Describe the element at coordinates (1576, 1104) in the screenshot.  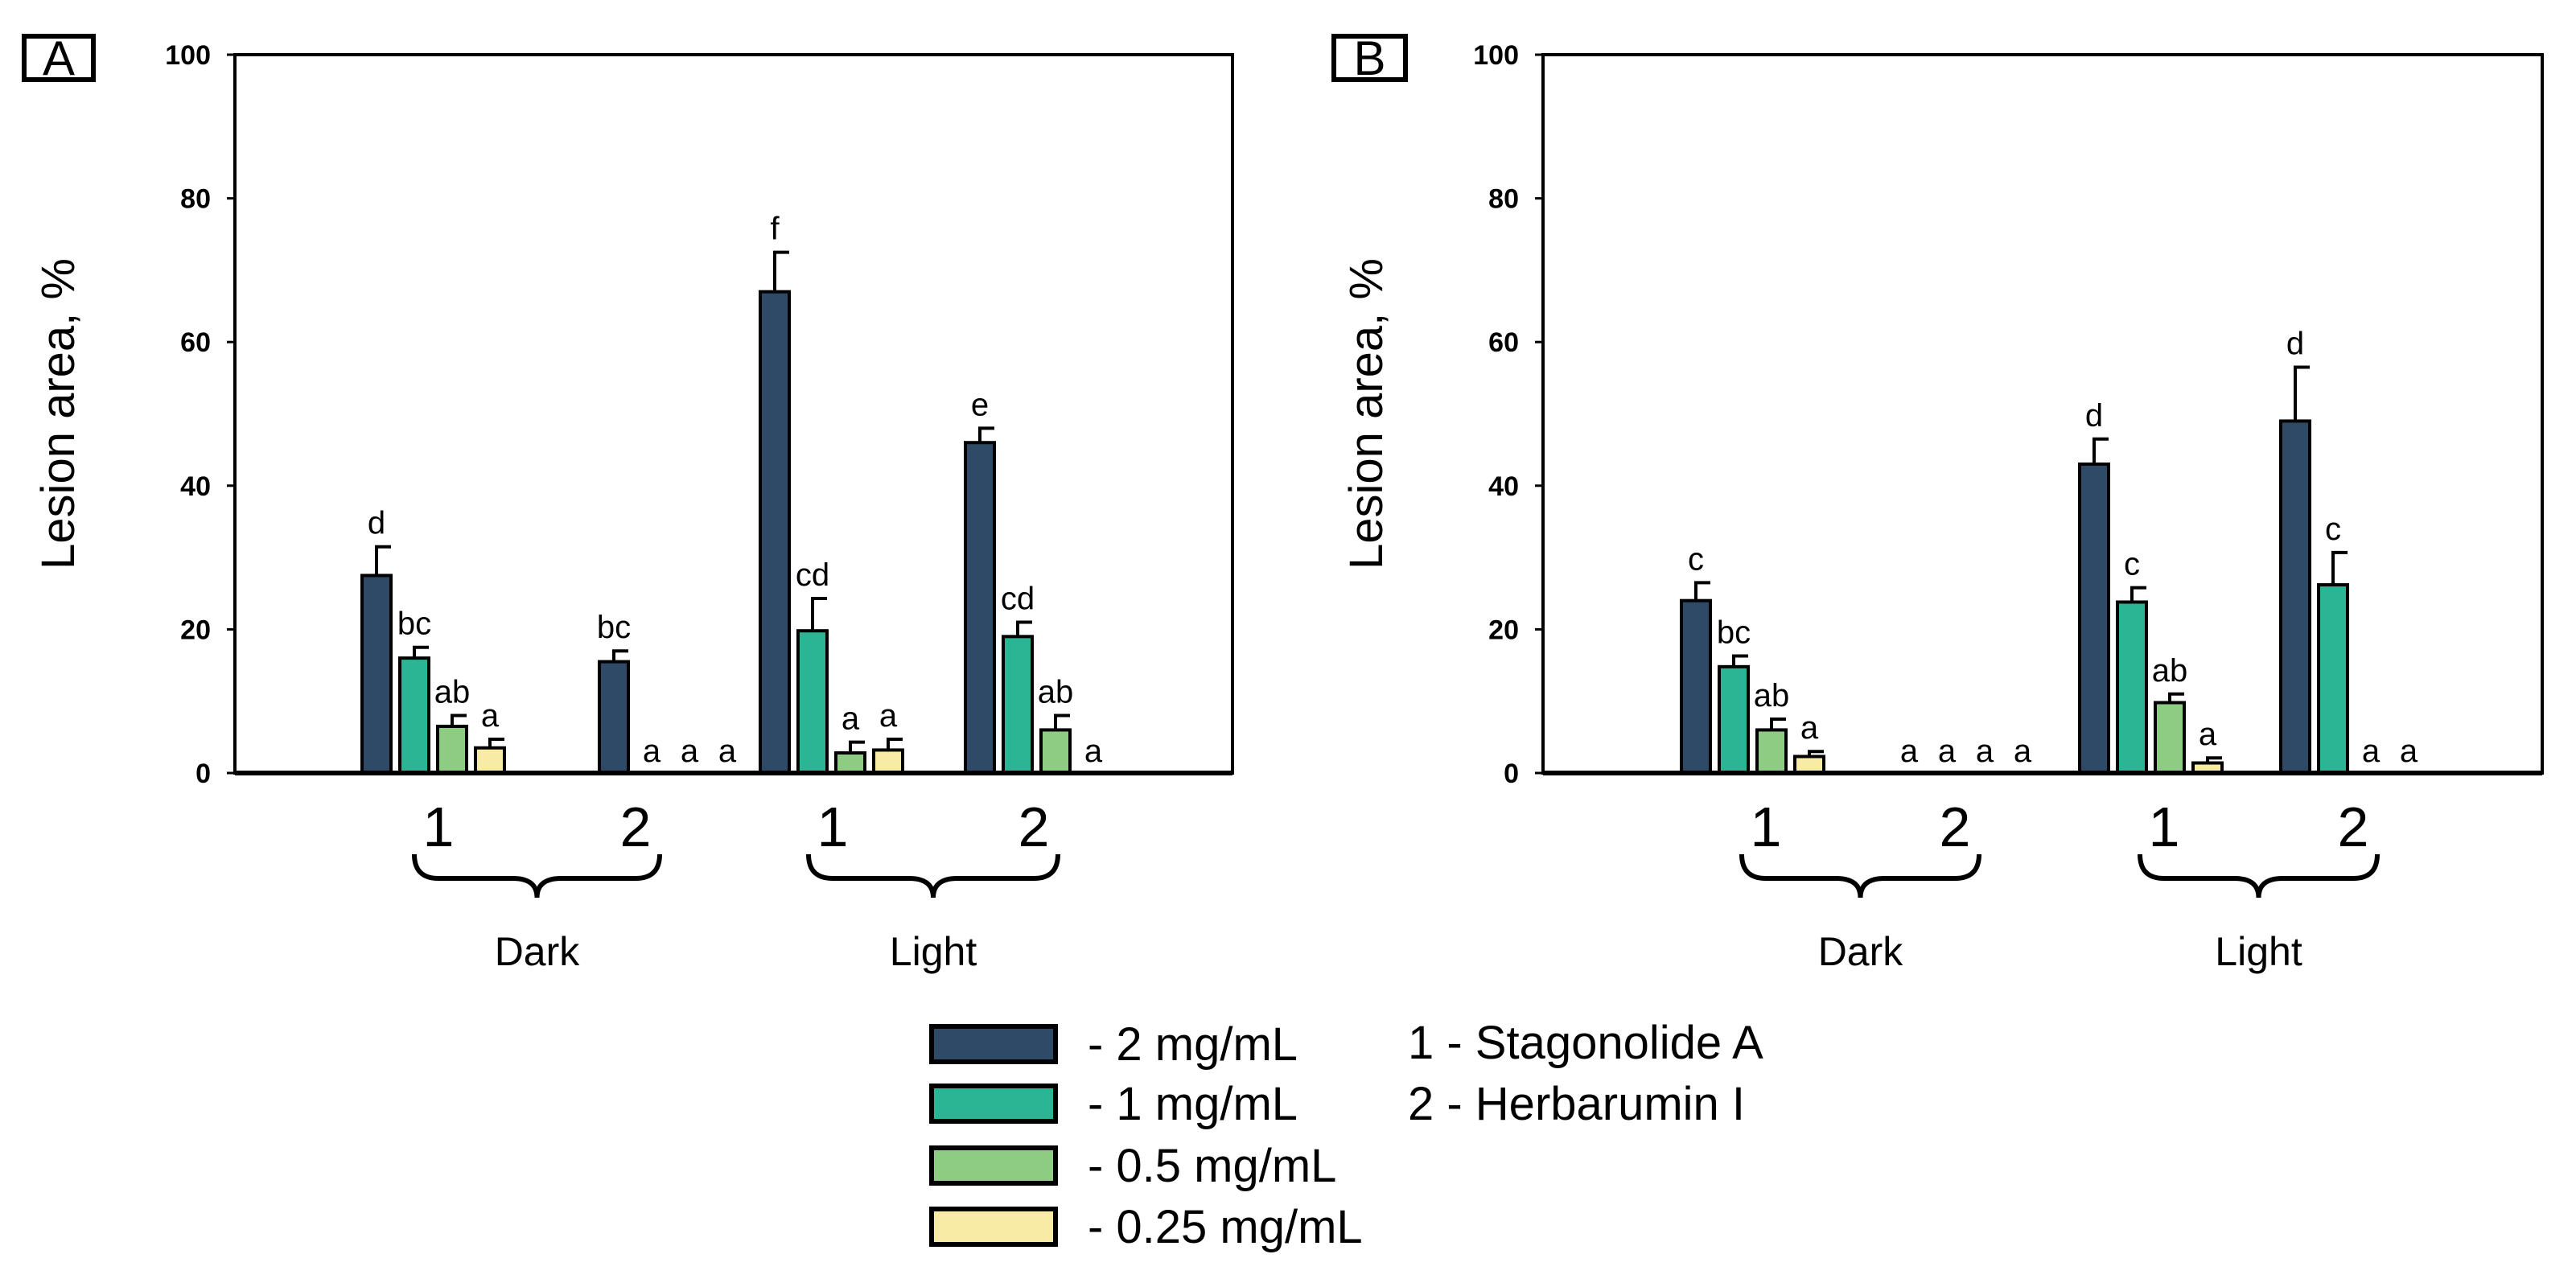
I see `legend-compound: 2 - Herbarumin I` at that location.